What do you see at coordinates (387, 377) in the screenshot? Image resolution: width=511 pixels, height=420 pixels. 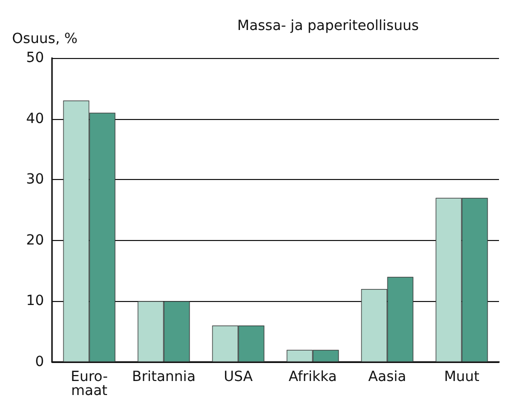 I see `x-tick-label: Aasia` at bounding box center [387, 377].